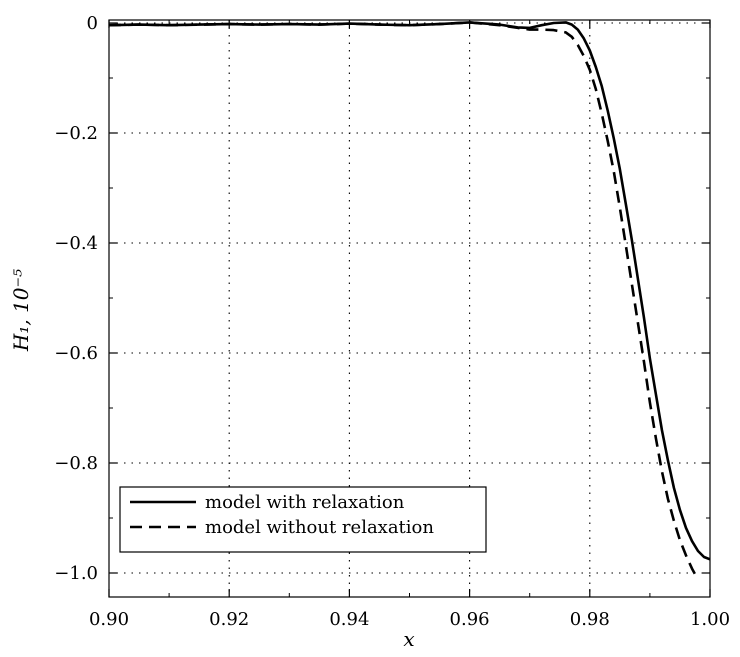 The image size is (740, 657). Describe the element at coordinates (76, 463) in the screenshot. I see `y-tick-label: −0.8` at that location.